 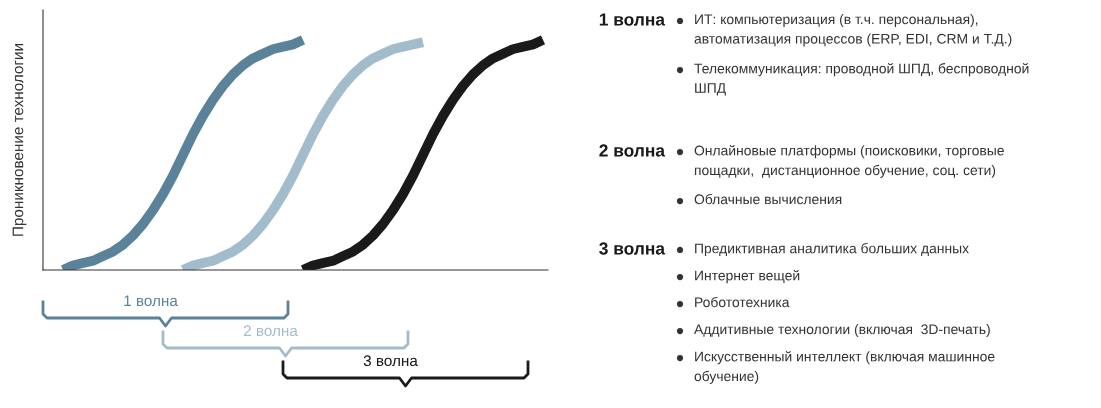 I want to click on text: Интернет вещей, so click(x=747, y=277).